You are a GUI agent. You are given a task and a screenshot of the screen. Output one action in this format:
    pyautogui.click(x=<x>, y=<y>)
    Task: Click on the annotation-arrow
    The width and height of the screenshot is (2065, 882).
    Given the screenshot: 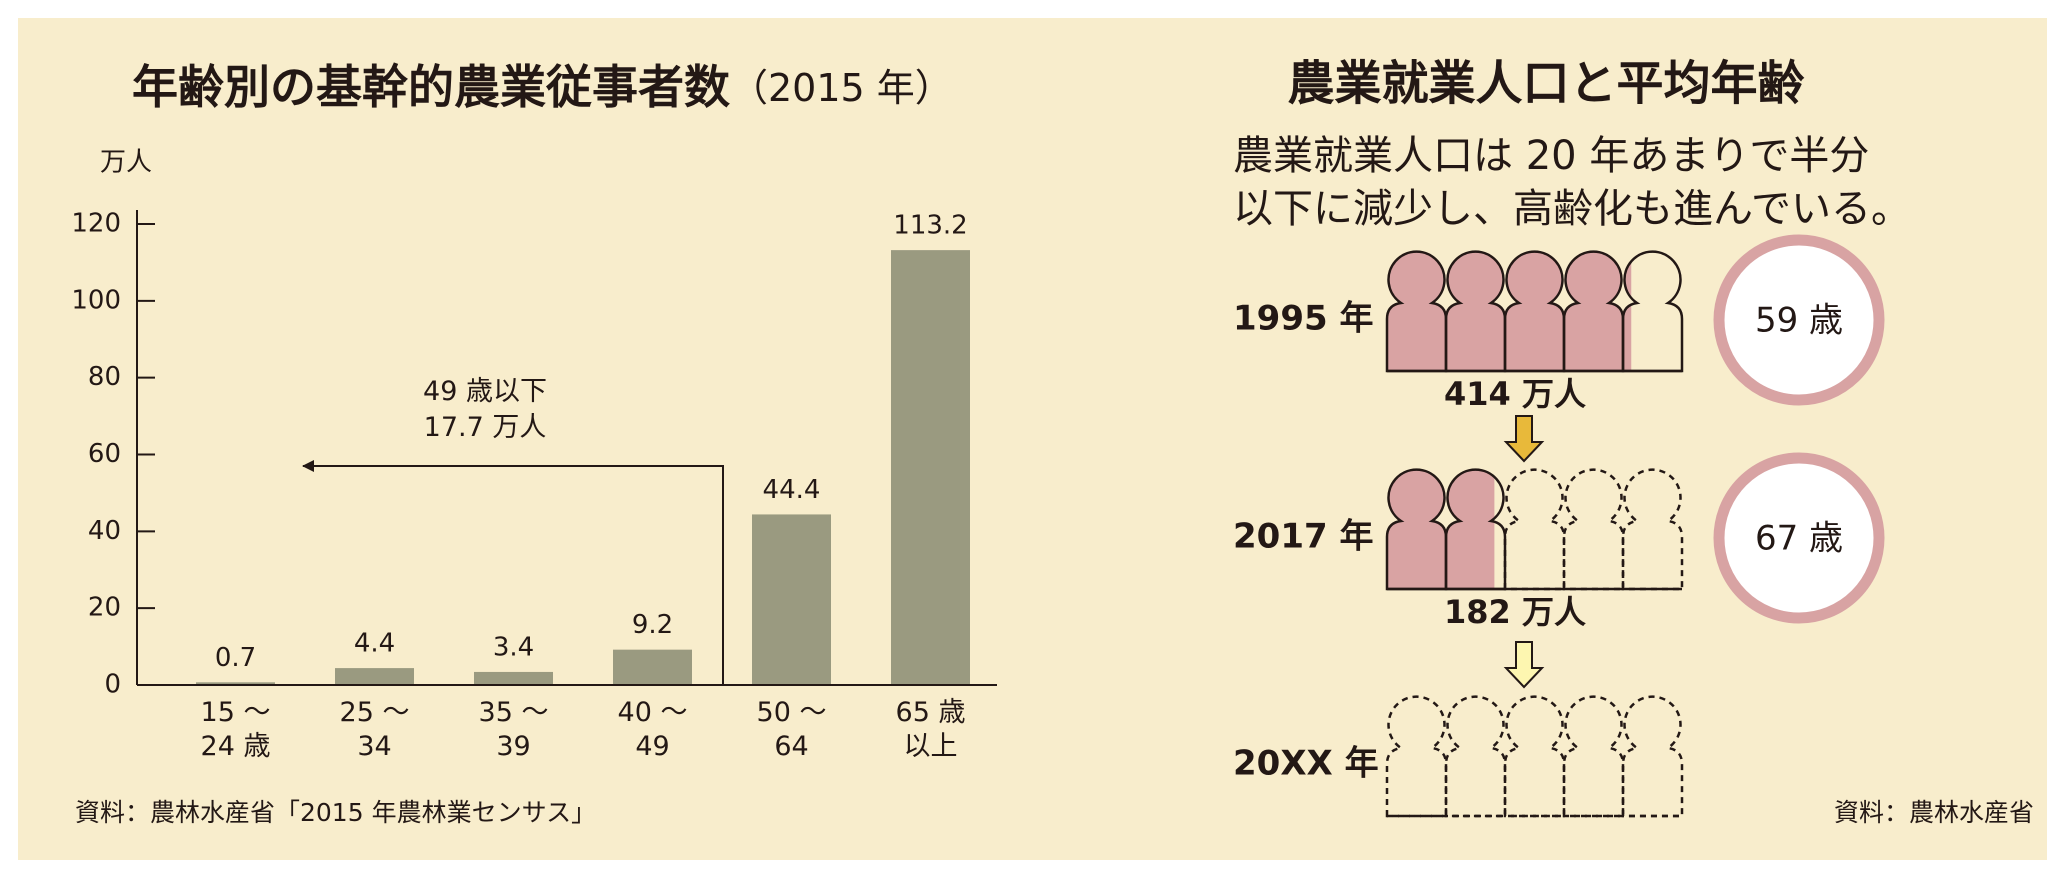 What is the action you would take?
    pyautogui.click(x=513, y=572)
    